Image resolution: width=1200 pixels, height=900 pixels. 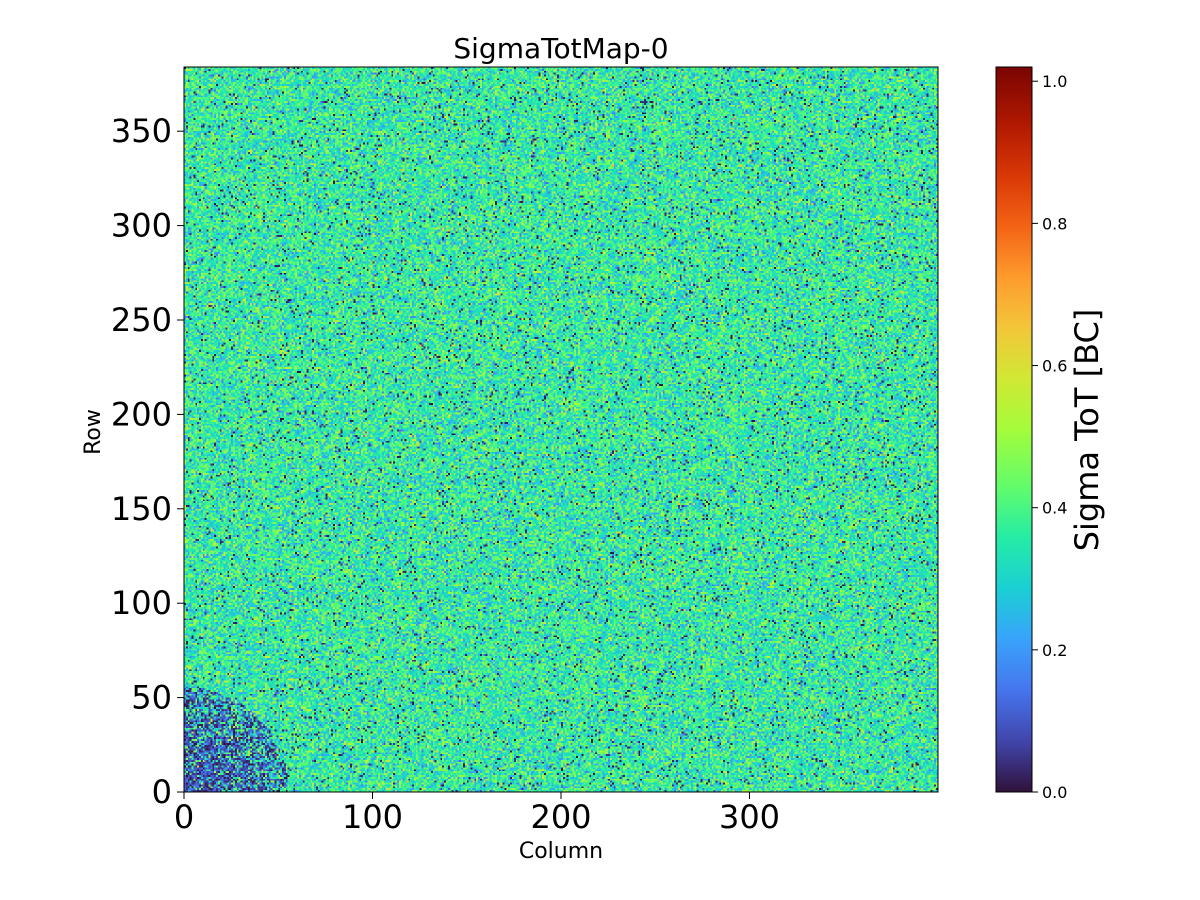 I want to click on x-axis-label: Column, so click(x=561, y=851).